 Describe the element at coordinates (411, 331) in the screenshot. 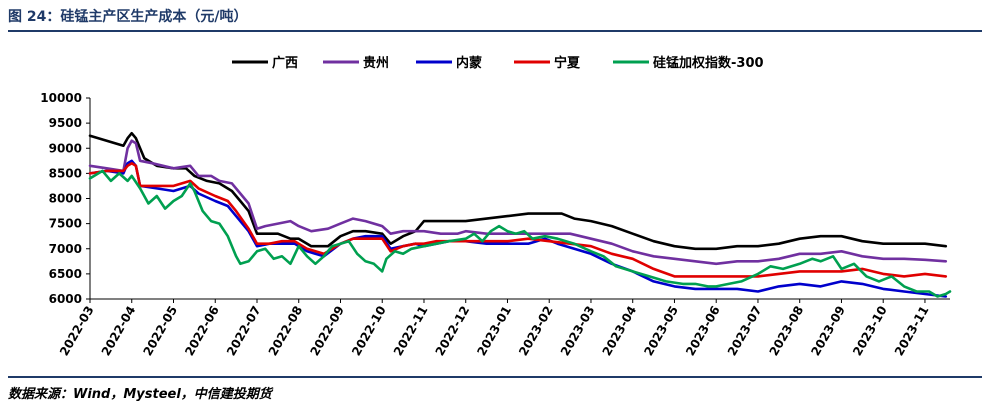

I see `x-tick-label: 2022-11` at that location.